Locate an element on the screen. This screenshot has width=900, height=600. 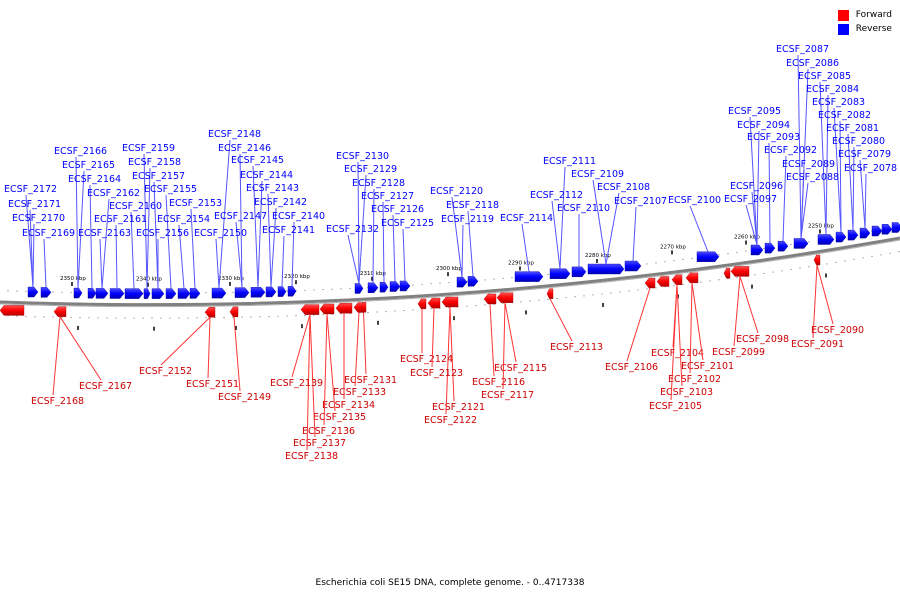
reverse-gene-label: ECSF_2092 is located at coordinates (790, 150).